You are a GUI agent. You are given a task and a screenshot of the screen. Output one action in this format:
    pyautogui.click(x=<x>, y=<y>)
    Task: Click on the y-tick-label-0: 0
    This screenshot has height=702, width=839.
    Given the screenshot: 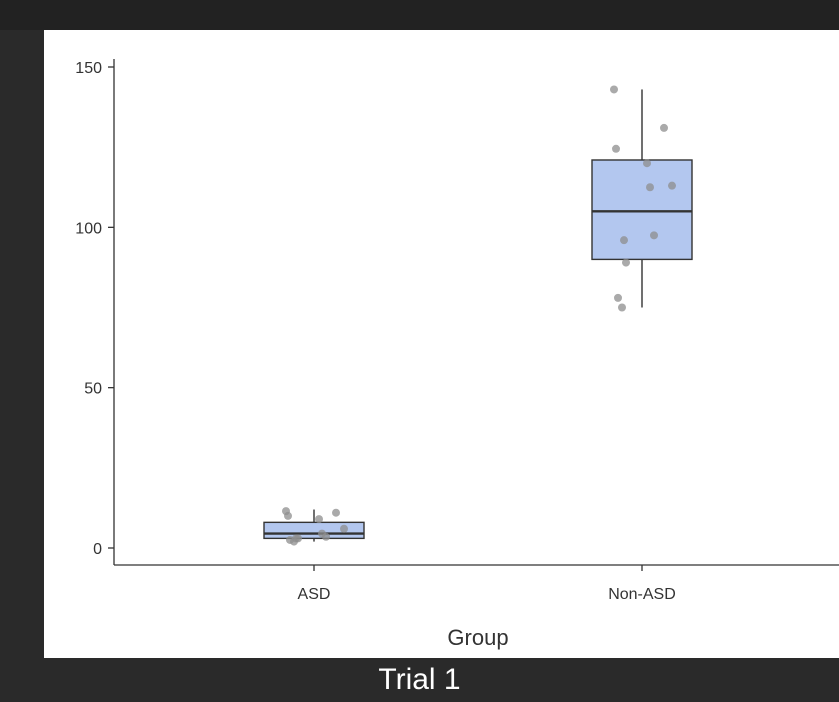 What is the action you would take?
    pyautogui.click(x=97, y=549)
    